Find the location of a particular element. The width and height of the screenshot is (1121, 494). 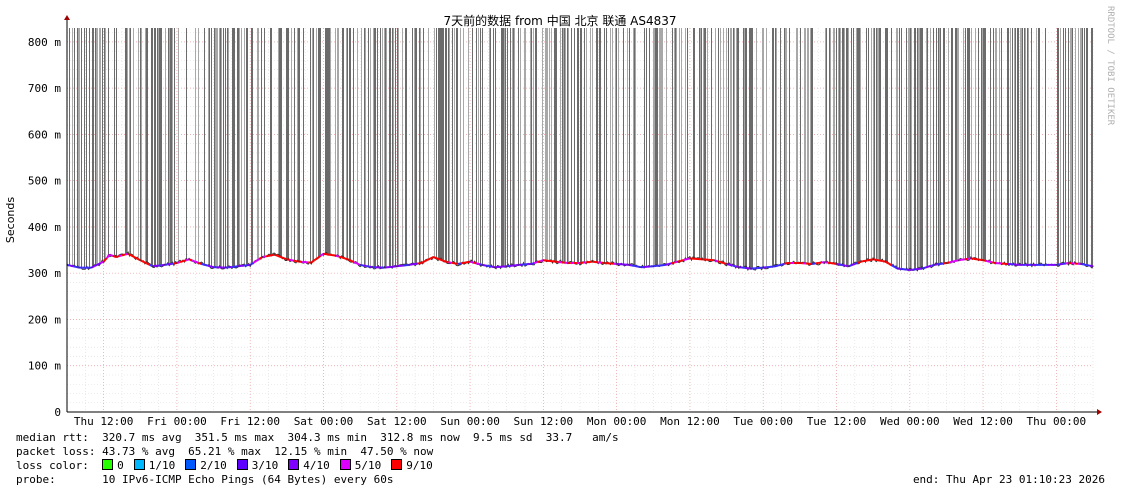

loss-color-label: loss color: is located at coordinates (52, 465).